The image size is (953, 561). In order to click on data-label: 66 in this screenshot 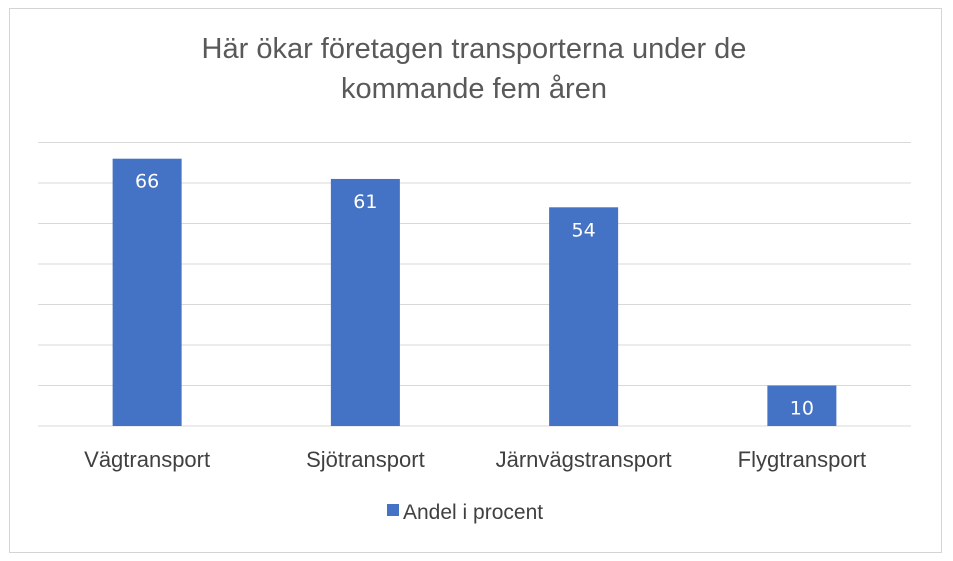, I will do `click(147, 182)`.